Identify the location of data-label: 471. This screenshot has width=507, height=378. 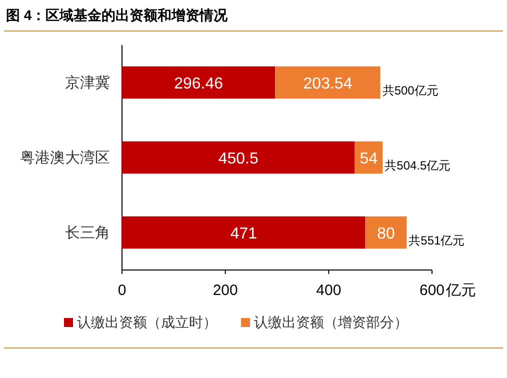
(244, 234).